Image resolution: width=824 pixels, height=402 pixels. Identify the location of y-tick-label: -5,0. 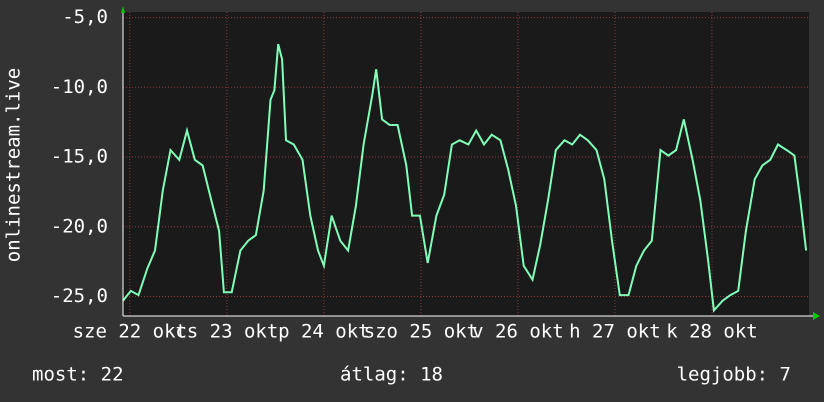
(85, 17).